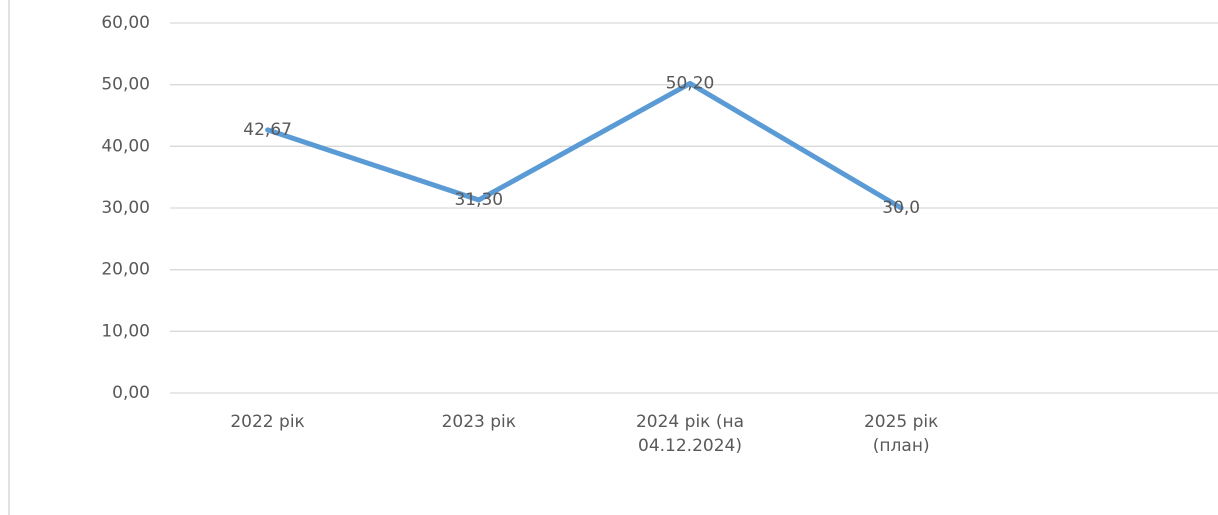  Describe the element at coordinates (901, 208) in the screenshot. I see `data-label: 30,0` at that location.